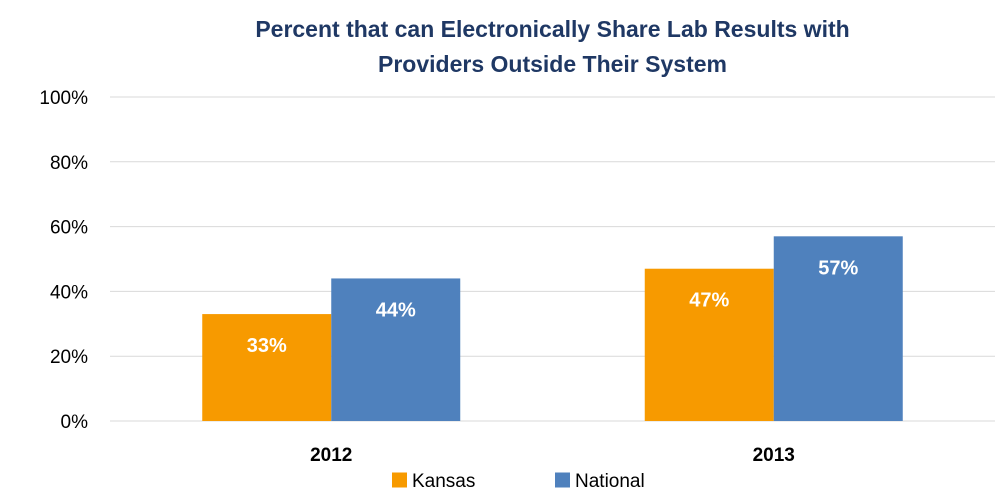 This screenshot has height=498, width=995. I want to click on y-tick-label-80: 80%, so click(69, 163).